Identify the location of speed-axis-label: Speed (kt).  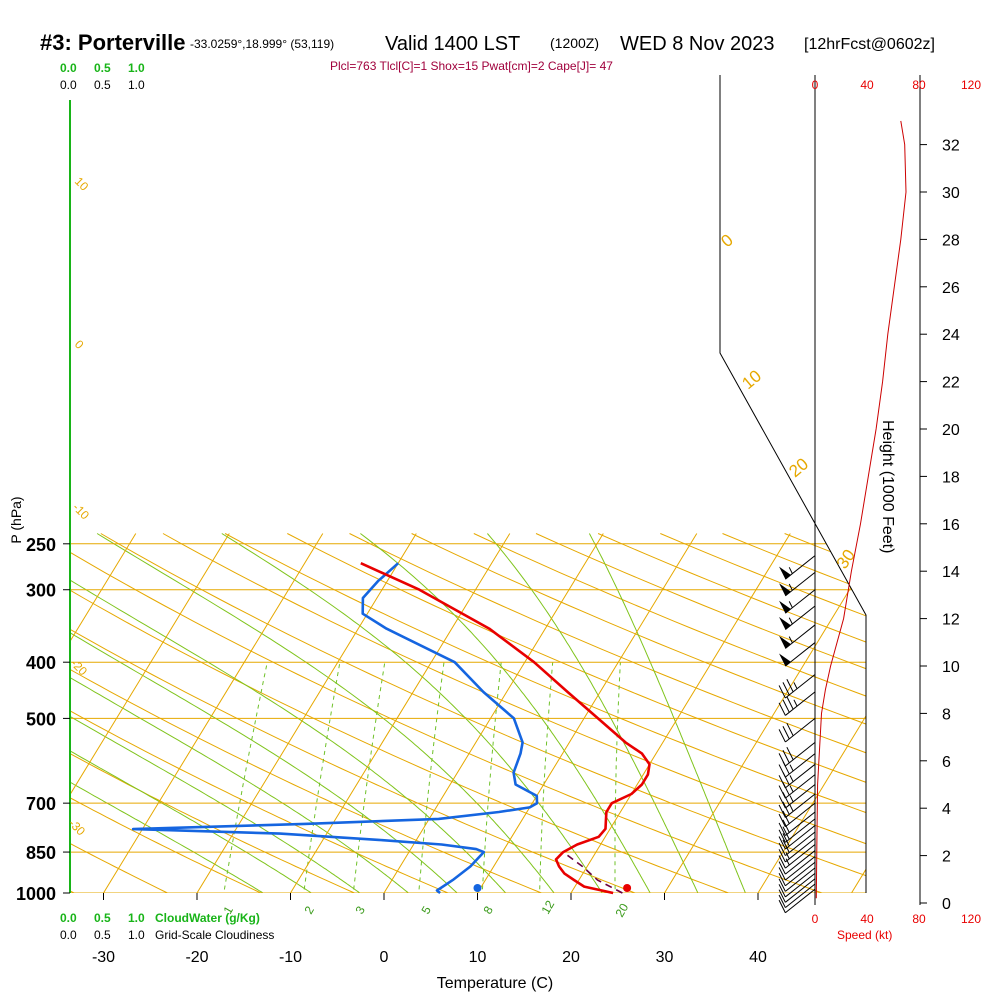
(864, 935).